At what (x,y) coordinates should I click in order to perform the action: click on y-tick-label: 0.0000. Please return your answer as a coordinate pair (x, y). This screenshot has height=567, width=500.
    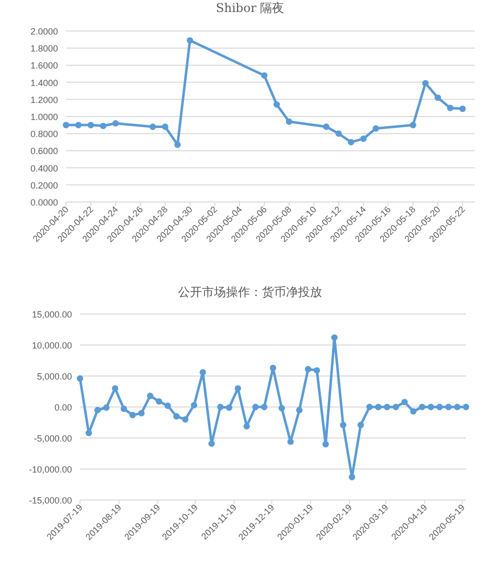
    Looking at the image, I should click on (44, 203).